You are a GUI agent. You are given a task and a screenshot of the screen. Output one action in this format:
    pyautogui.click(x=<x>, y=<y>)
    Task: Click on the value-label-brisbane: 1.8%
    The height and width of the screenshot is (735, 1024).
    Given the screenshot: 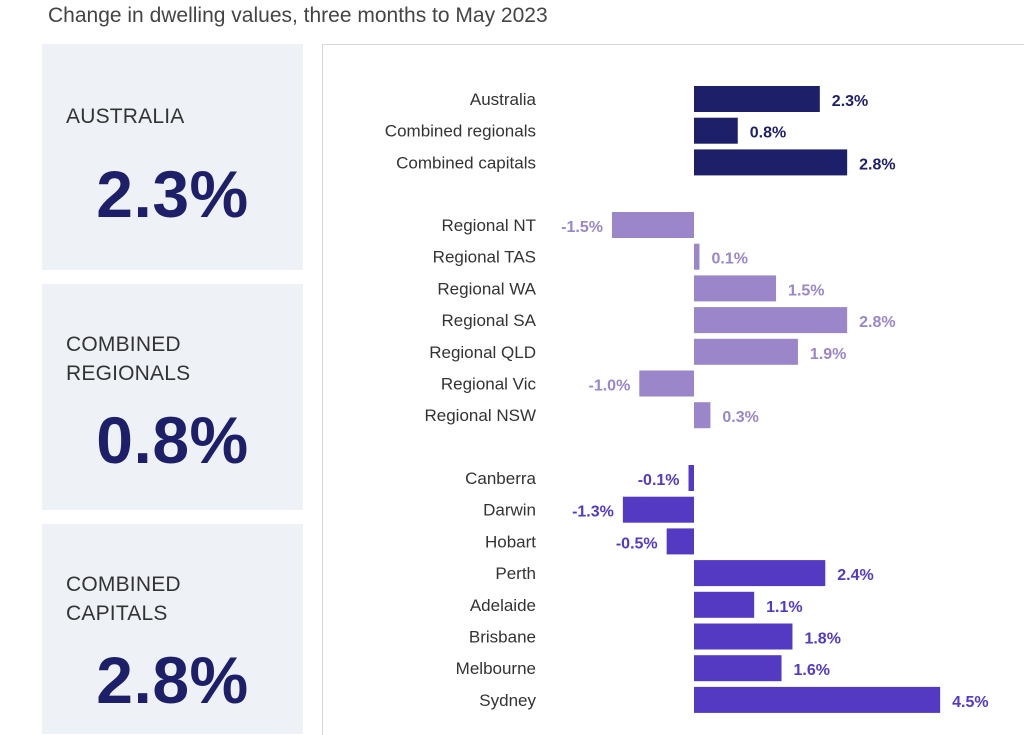 What is the action you would take?
    pyautogui.click(x=822, y=639)
    